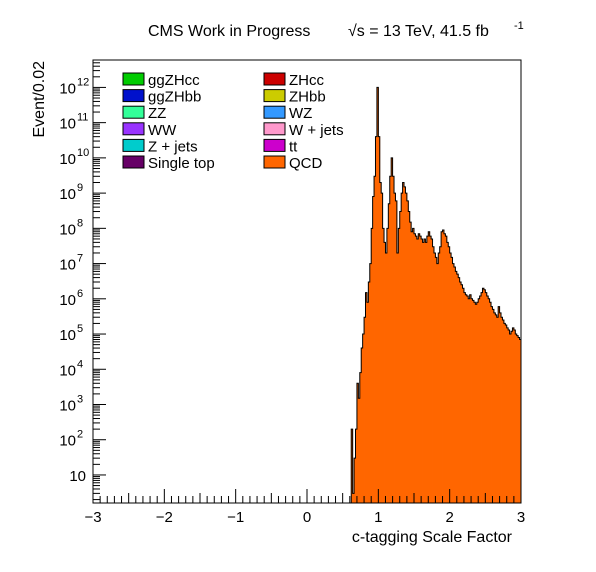 This screenshot has width=596, height=572. I want to click on x-tick-label: 3, so click(521, 517).